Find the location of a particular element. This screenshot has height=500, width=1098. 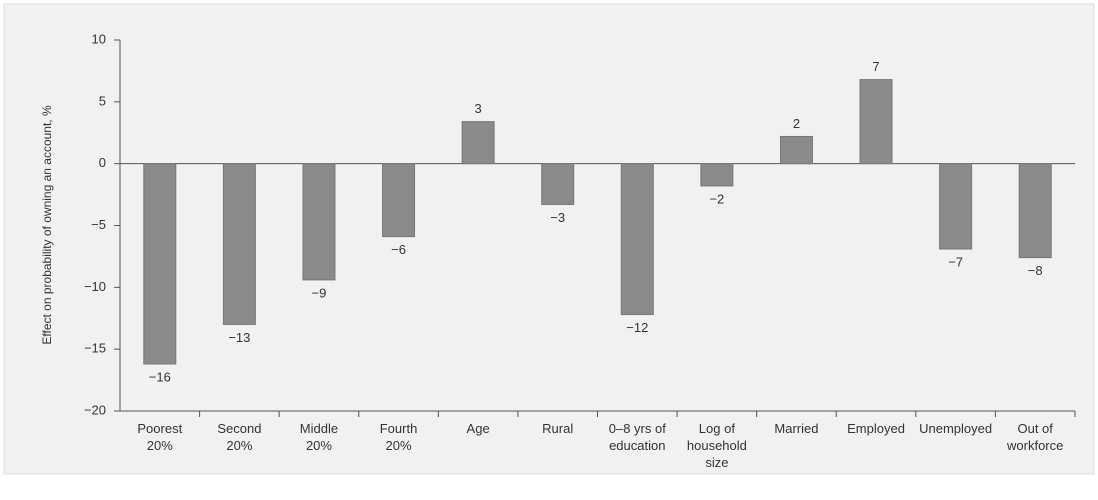

value-label: −2 is located at coordinates (716, 198).